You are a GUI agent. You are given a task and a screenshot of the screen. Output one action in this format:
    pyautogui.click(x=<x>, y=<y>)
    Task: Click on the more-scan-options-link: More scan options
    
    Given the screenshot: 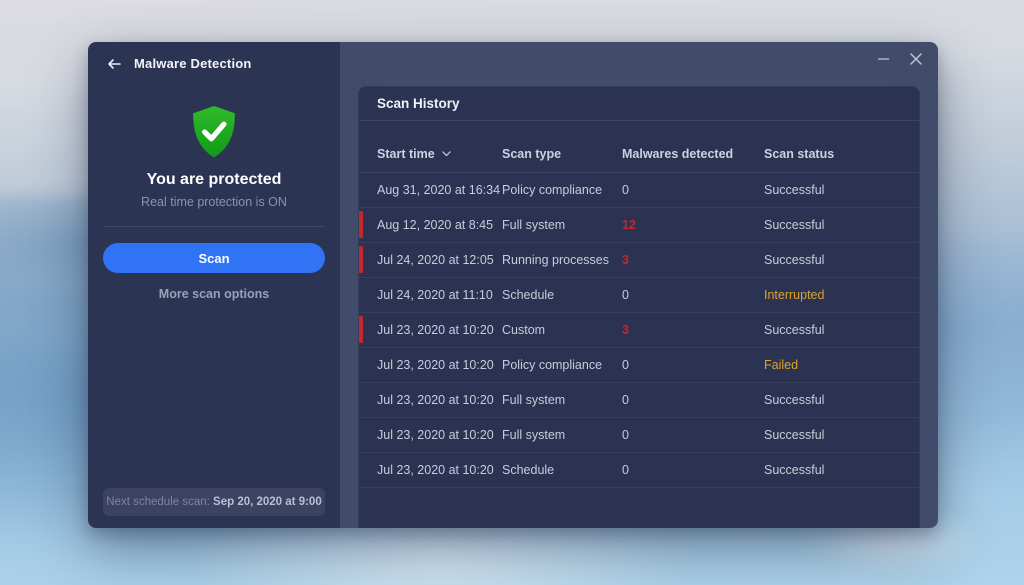 What is the action you would take?
    pyautogui.click(x=214, y=294)
    